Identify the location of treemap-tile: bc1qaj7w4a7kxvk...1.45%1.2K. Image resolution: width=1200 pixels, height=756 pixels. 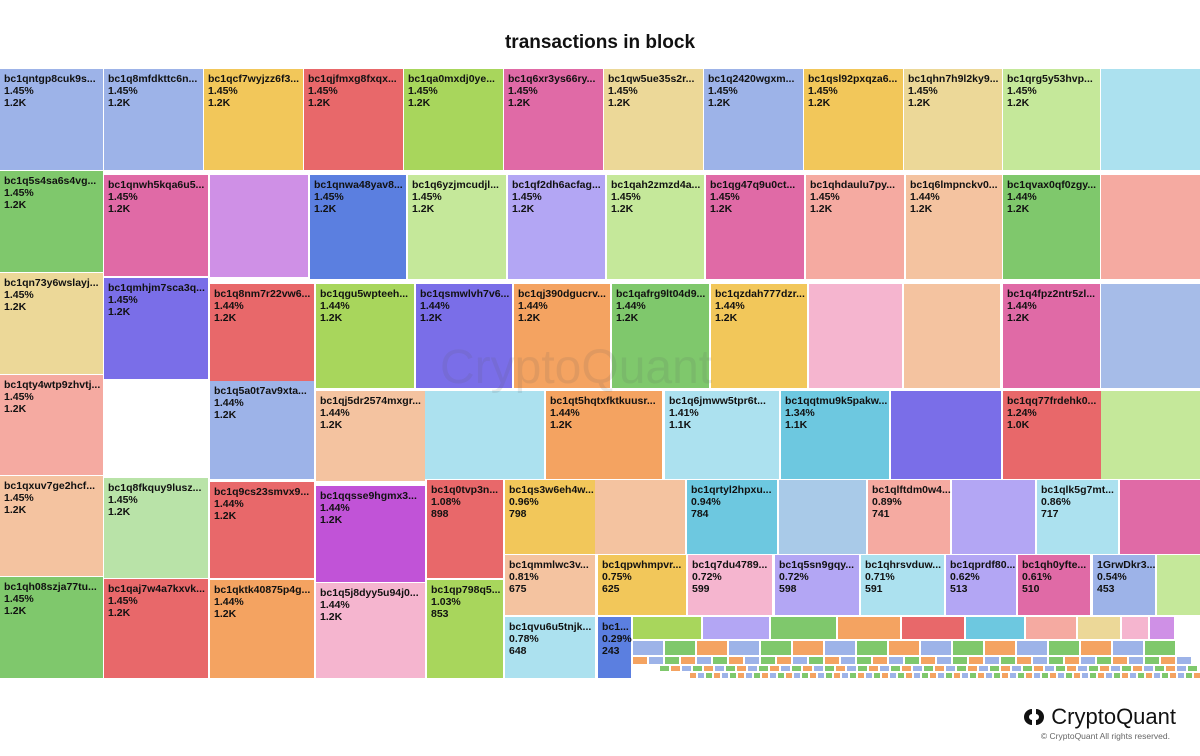
(156, 628).